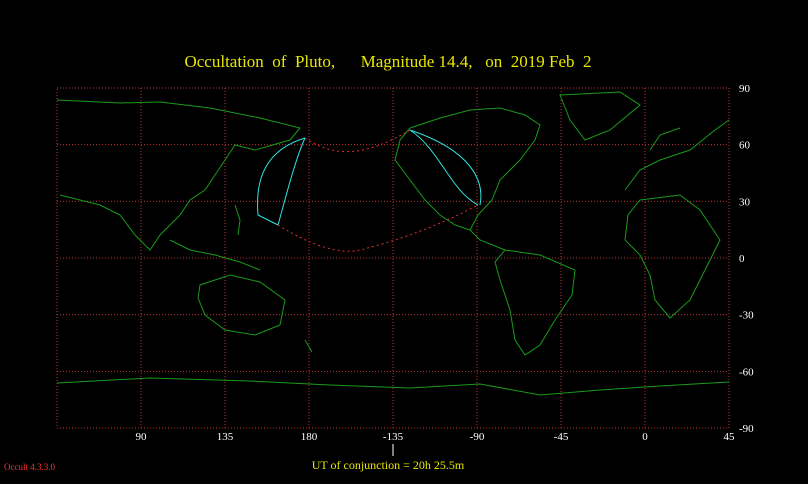 The image size is (808, 484). I want to click on center-line-north, so click(357, 141).